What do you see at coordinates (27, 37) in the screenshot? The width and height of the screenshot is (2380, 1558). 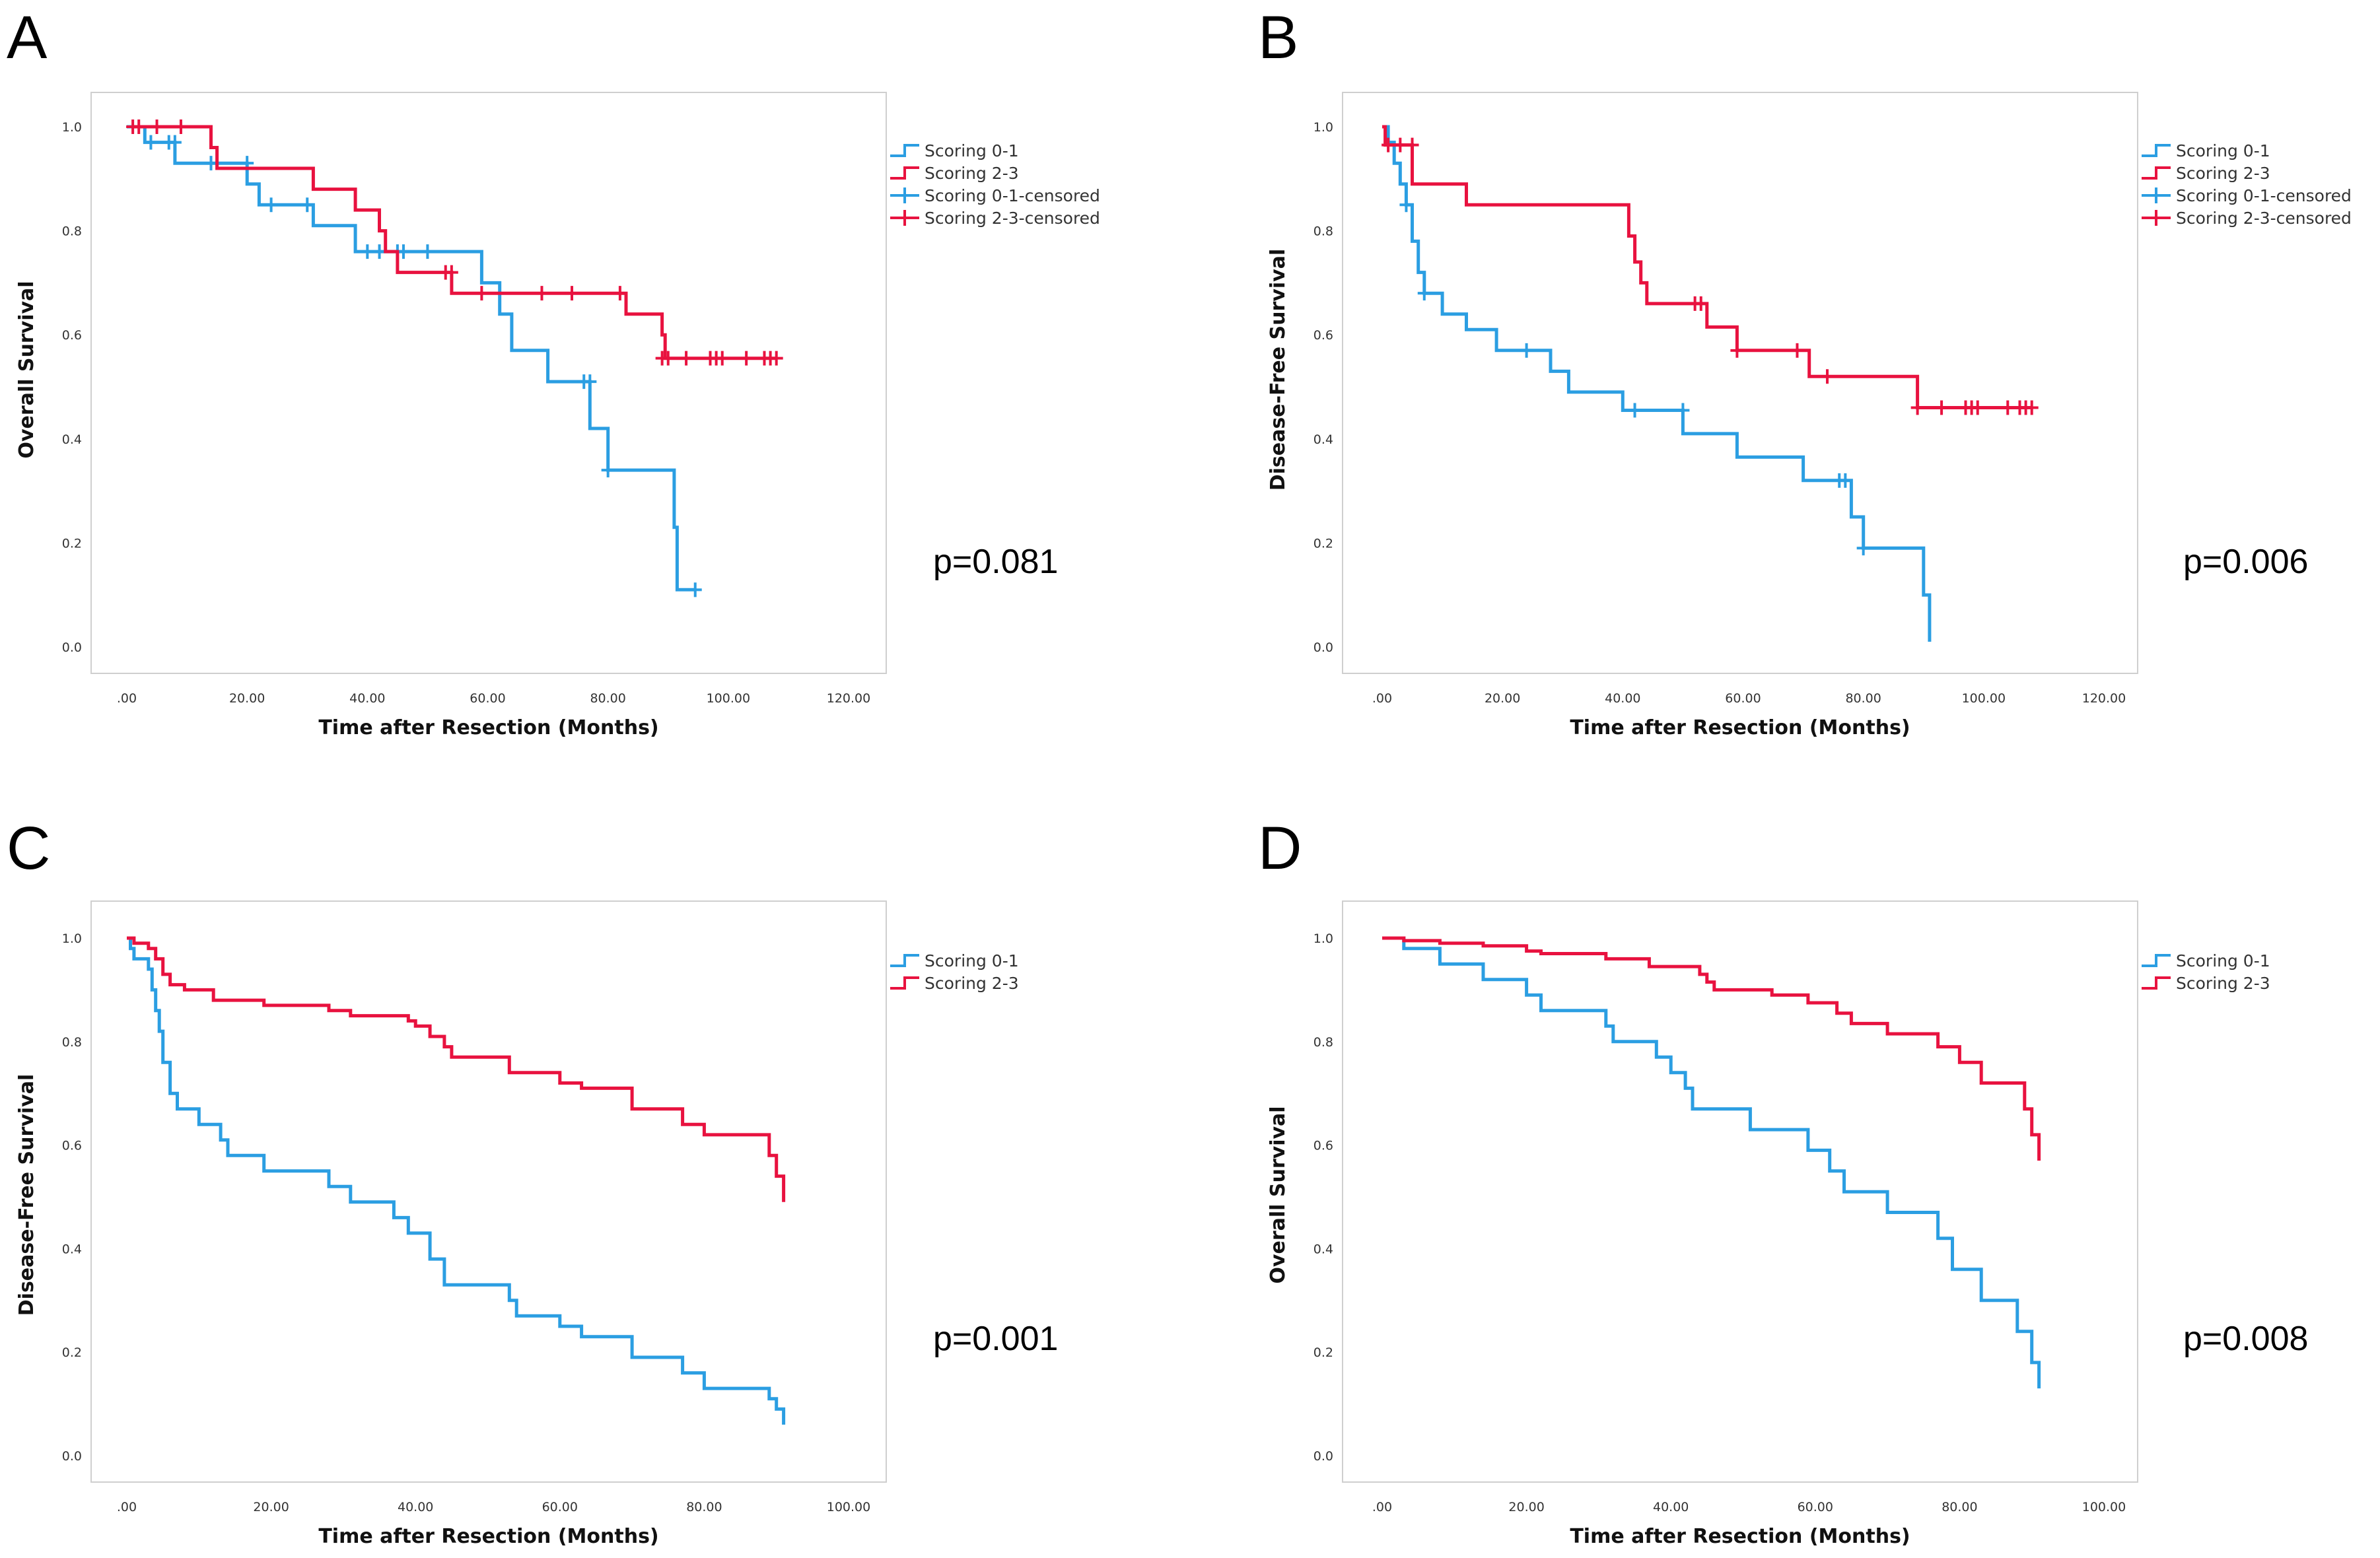 I see `panel-label: A` at bounding box center [27, 37].